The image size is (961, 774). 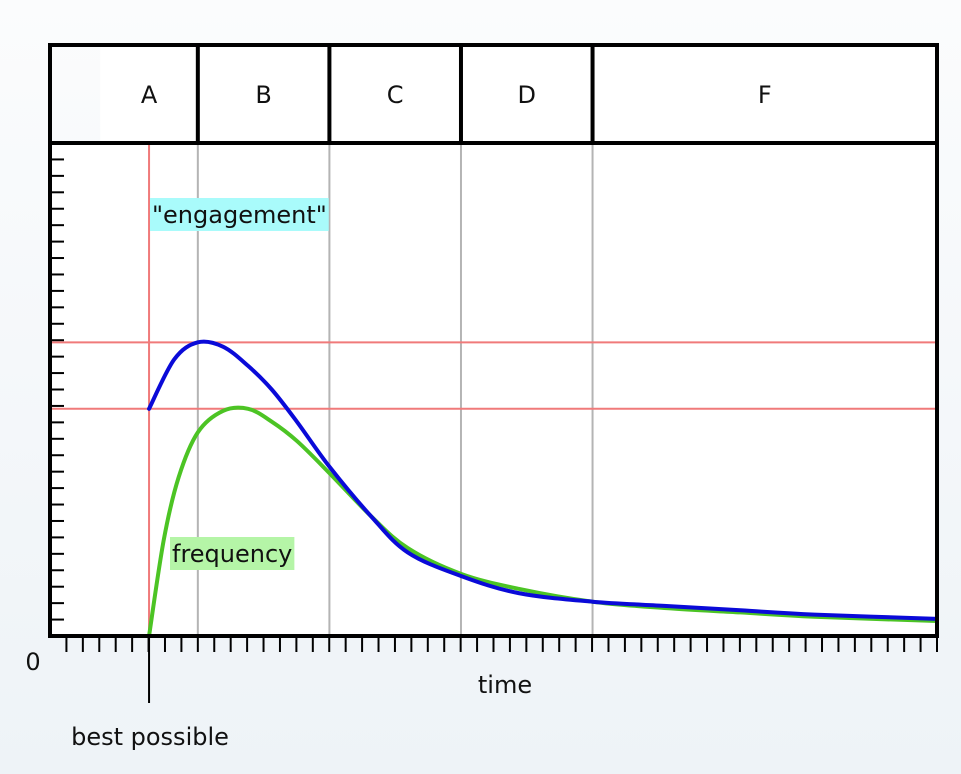 I want to click on grade-band-d, so click(x=526, y=94).